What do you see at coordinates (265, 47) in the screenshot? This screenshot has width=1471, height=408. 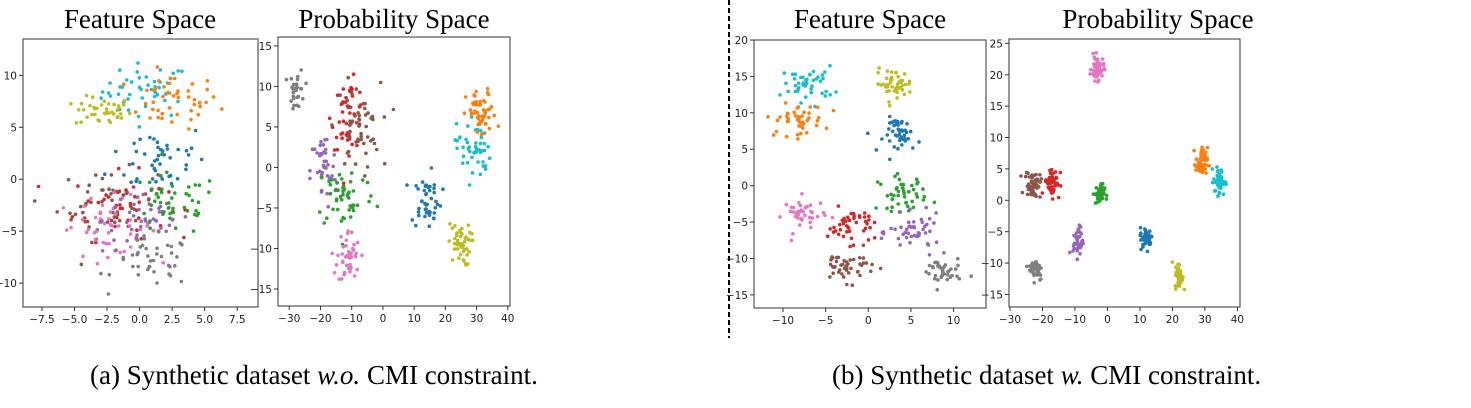 I see `y-tick-label: 15` at bounding box center [265, 47].